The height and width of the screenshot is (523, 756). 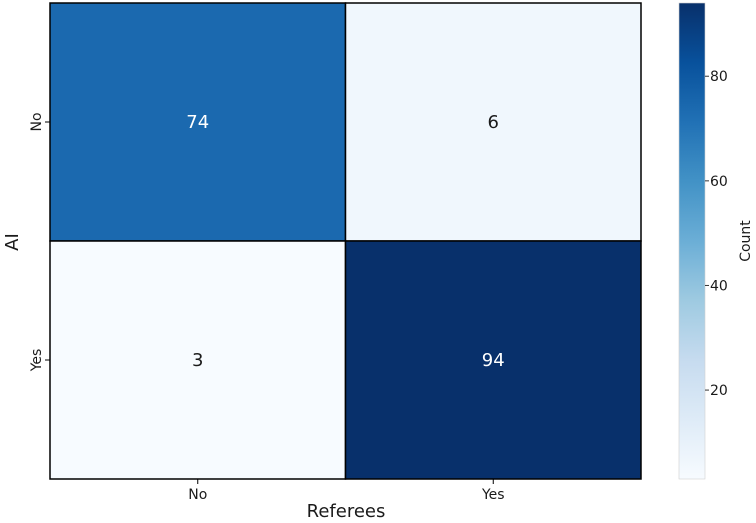 What do you see at coordinates (719, 391) in the screenshot?
I see `colorbar-tick-label: 20` at bounding box center [719, 391].